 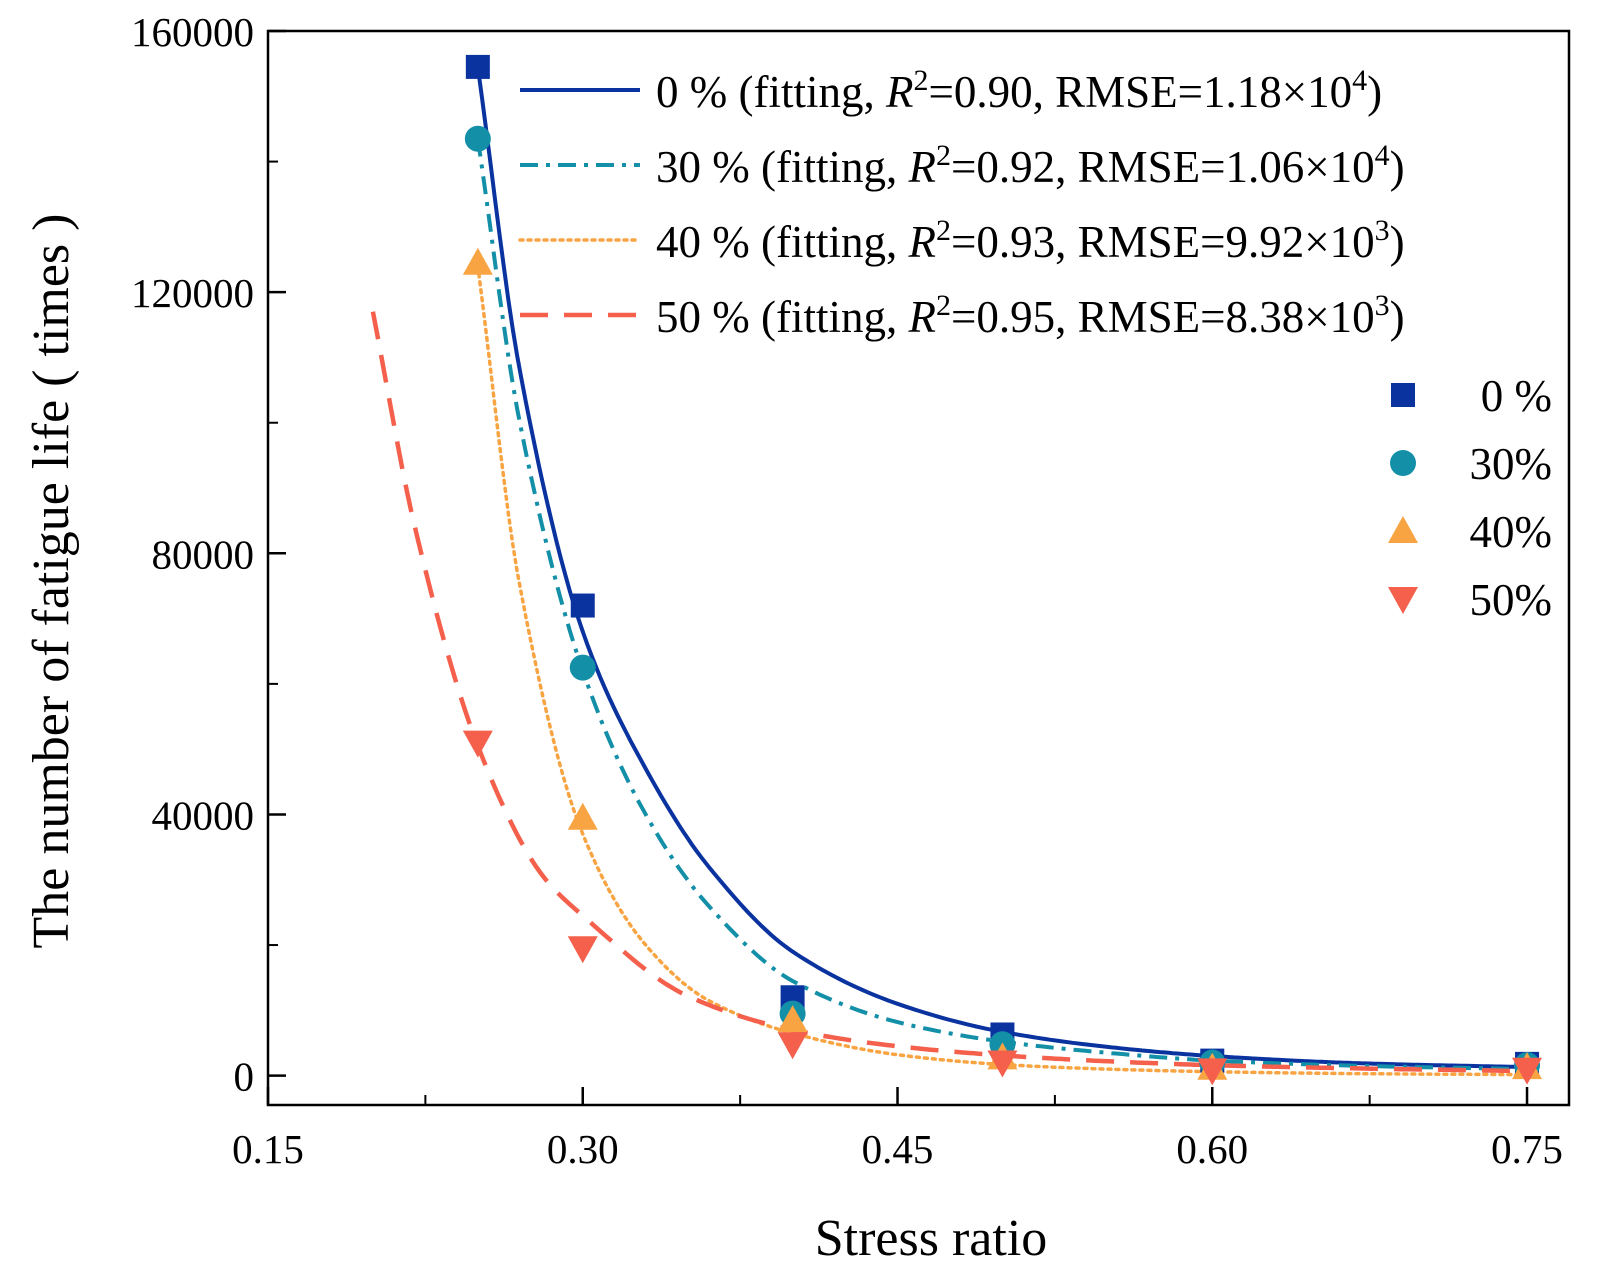 What do you see at coordinates (1470, 498) in the screenshot?
I see `marker-legend: 0 % 30% 40% 50%` at bounding box center [1470, 498].